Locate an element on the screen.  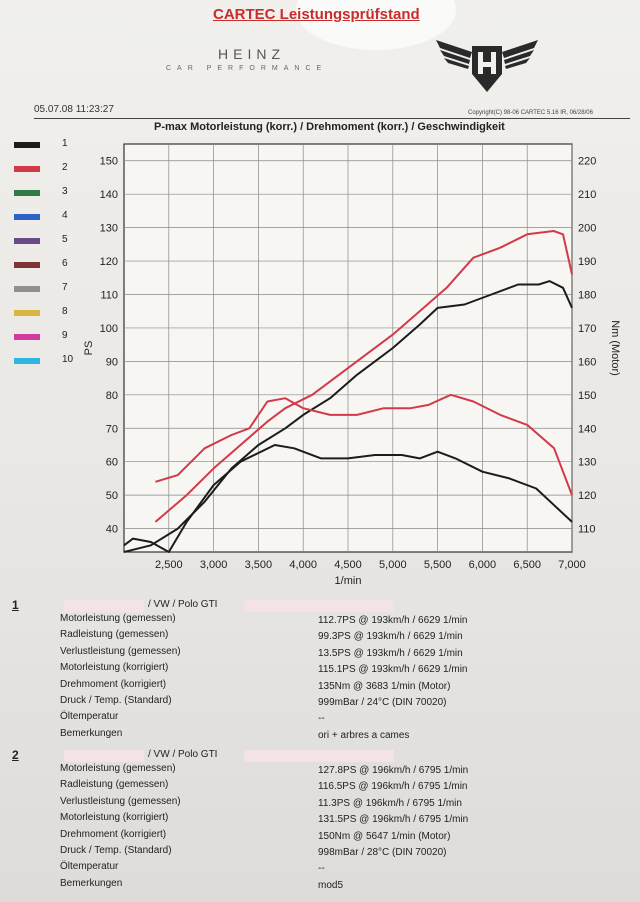
result-value: mod5 is located at coordinates (331, 885).